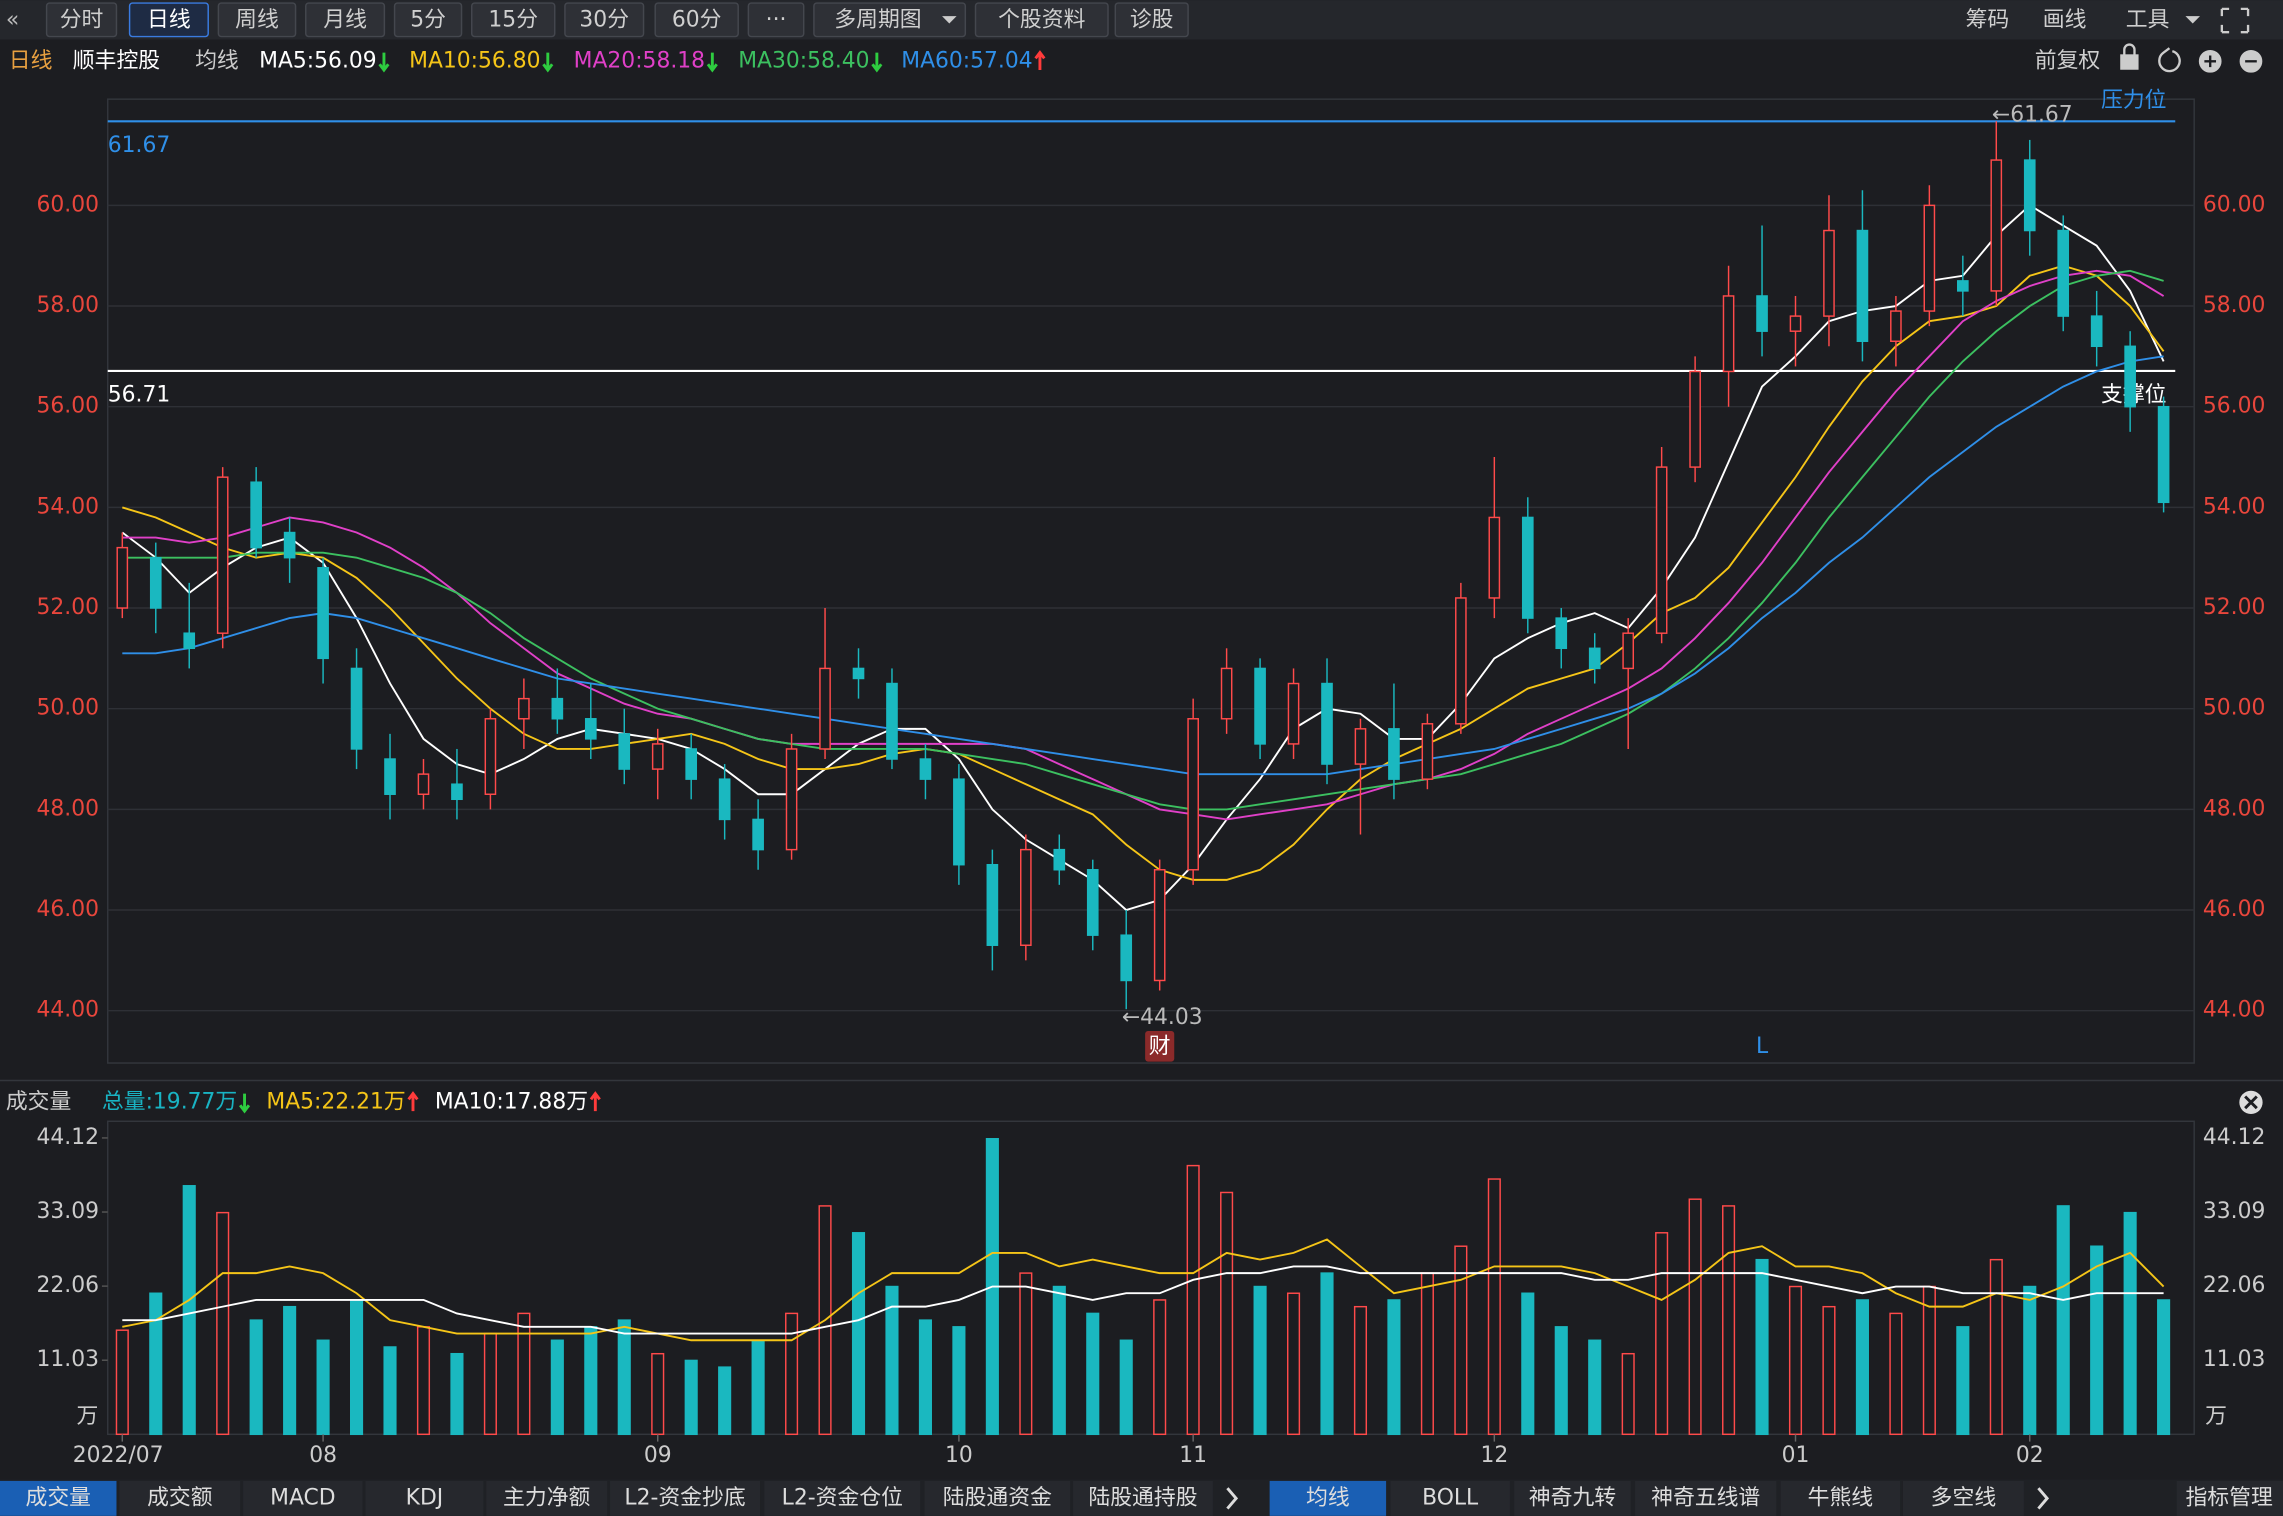 This screenshot has width=2283, height=1516. What do you see at coordinates (595, 1101) in the screenshot?
I see `trend-arrow` at bounding box center [595, 1101].